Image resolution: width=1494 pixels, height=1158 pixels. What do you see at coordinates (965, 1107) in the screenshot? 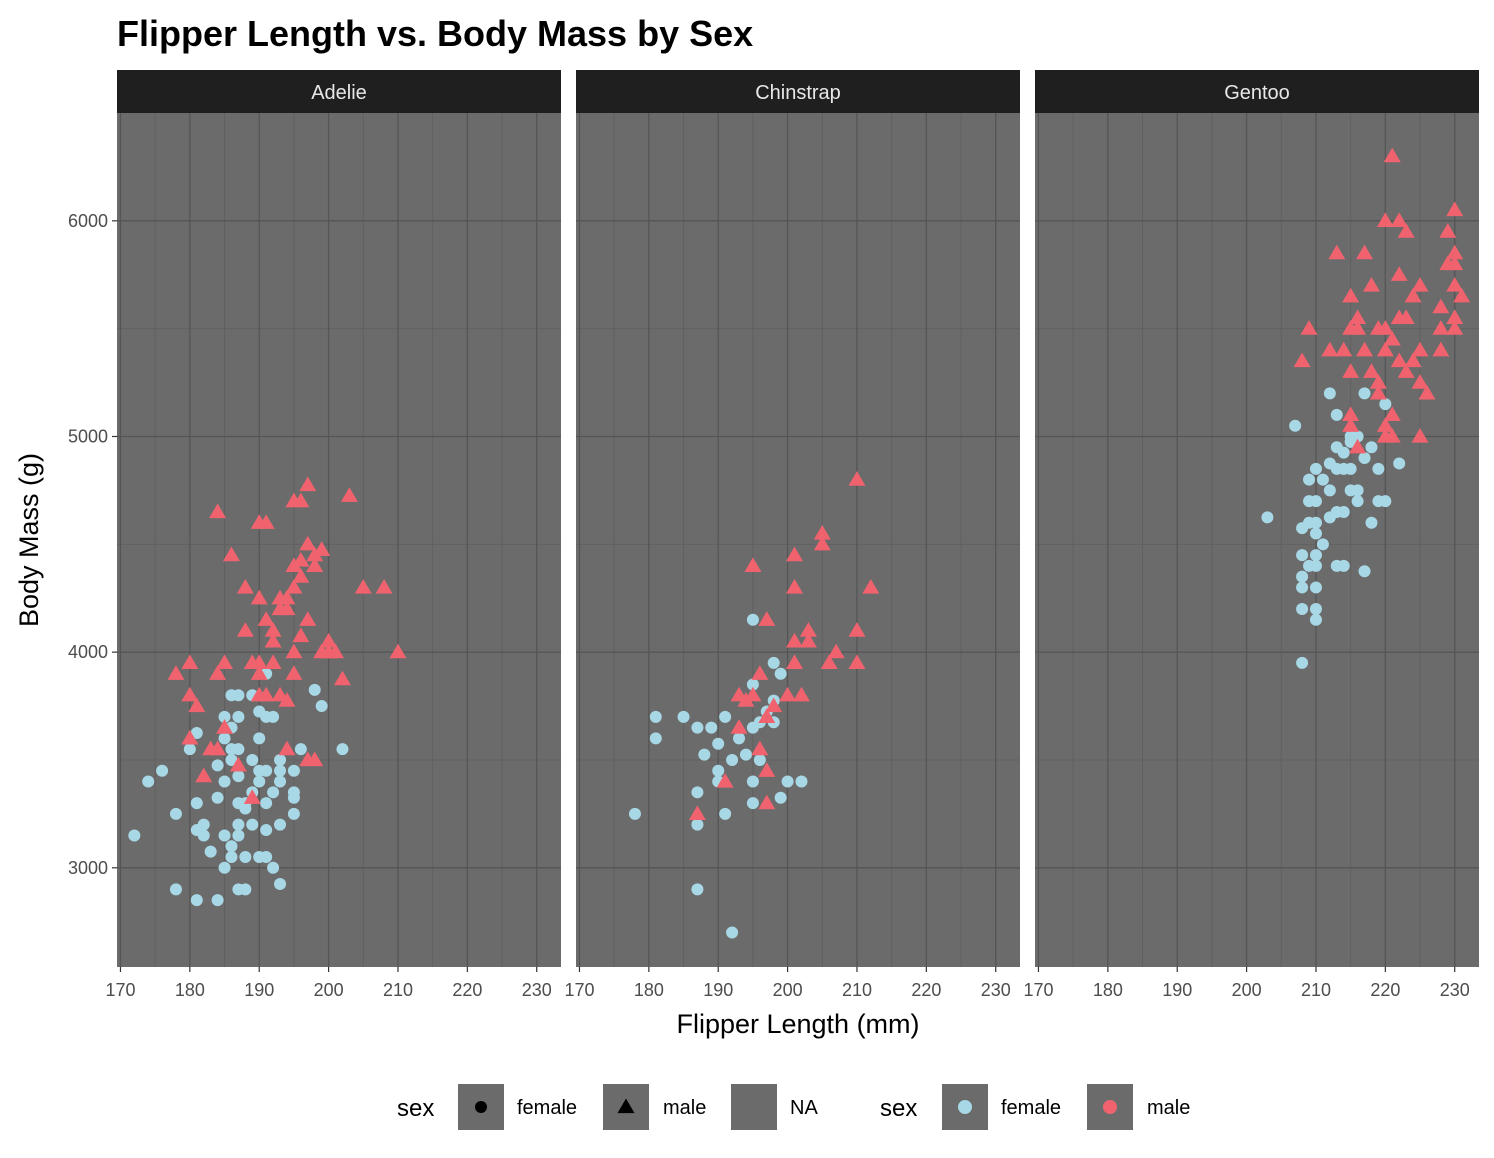
I see `legend-color-swatch` at bounding box center [965, 1107].